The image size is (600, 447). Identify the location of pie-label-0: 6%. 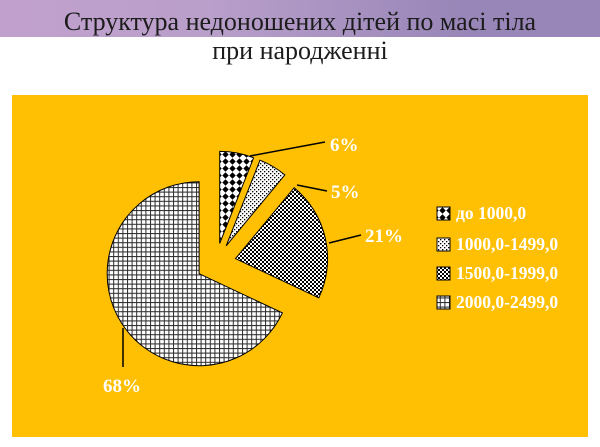
(344, 145).